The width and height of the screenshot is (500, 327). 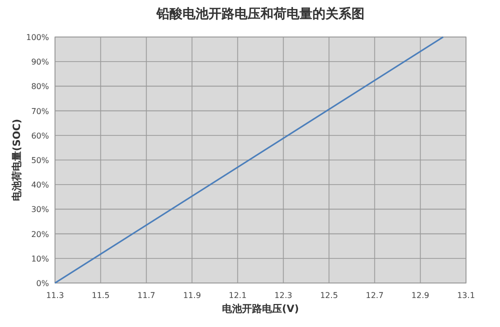 What do you see at coordinates (237, 295) in the screenshot?
I see `x-tick-label: 12.1` at bounding box center [237, 295].